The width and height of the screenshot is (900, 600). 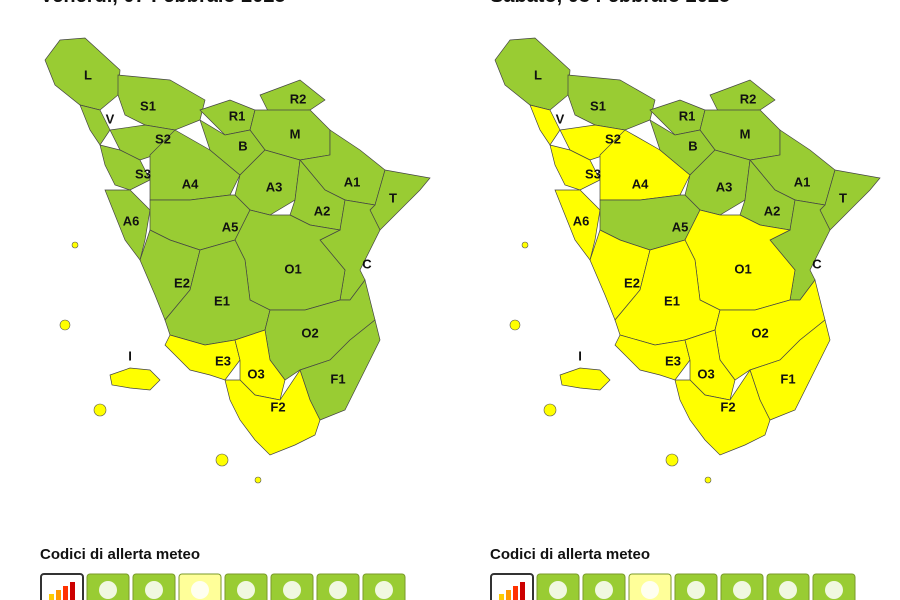 I want to click on map-title: Venerdì, 07 Febbraio 2025, so click(x=163, y=3).